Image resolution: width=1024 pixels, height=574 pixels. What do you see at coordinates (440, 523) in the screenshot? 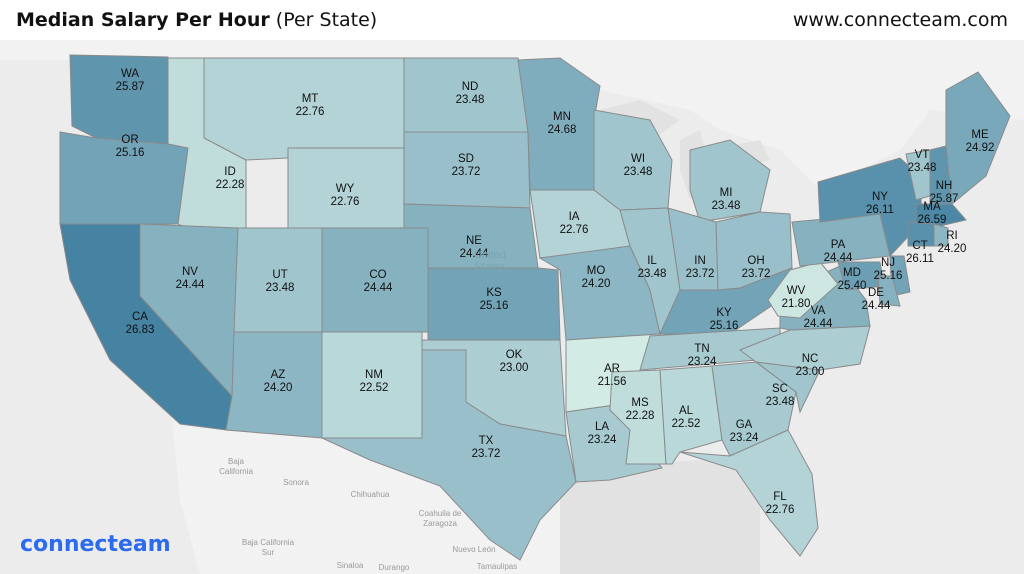
I see `geo-label: Zaragoza` at bounding box center [440, 523].